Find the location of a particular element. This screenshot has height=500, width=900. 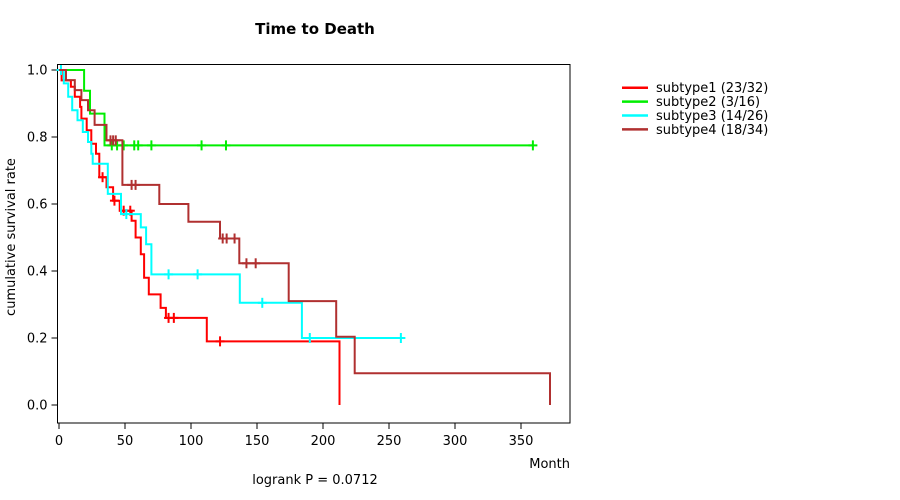

x-tick-label: 0 is located at coordinates (59, 441).